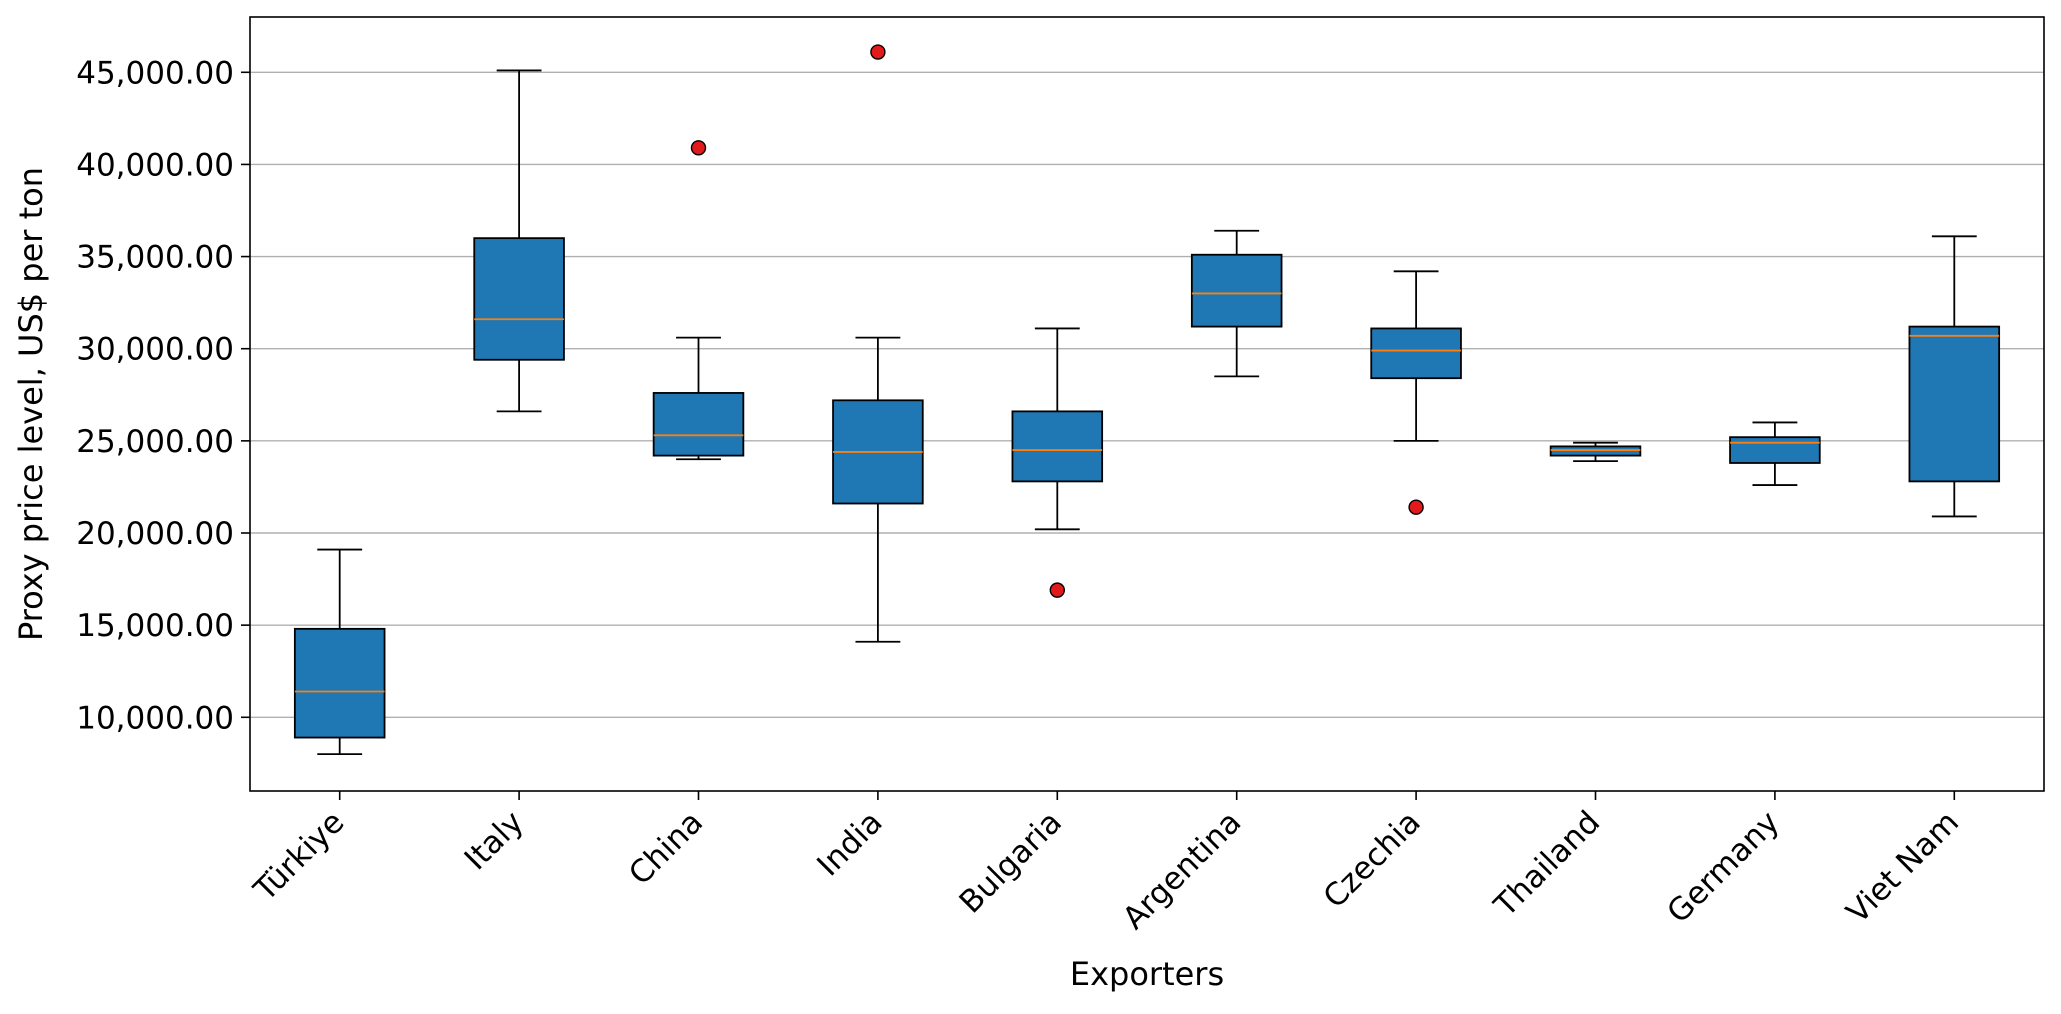 This screenshot has height=1014, width=2061. What do you see at coordinates (1372, 859) in the screenshot?
I see `x-tick-label: Czechia` at bounding box center [1372, 859].